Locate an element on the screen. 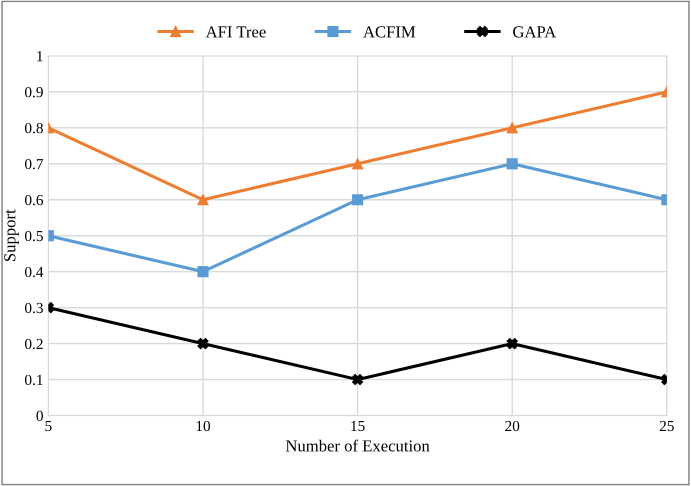 Image resolution: width=691 pixels, height=486 pixels. y-tick-label: 0.9 is located at coordinates (33, 92).